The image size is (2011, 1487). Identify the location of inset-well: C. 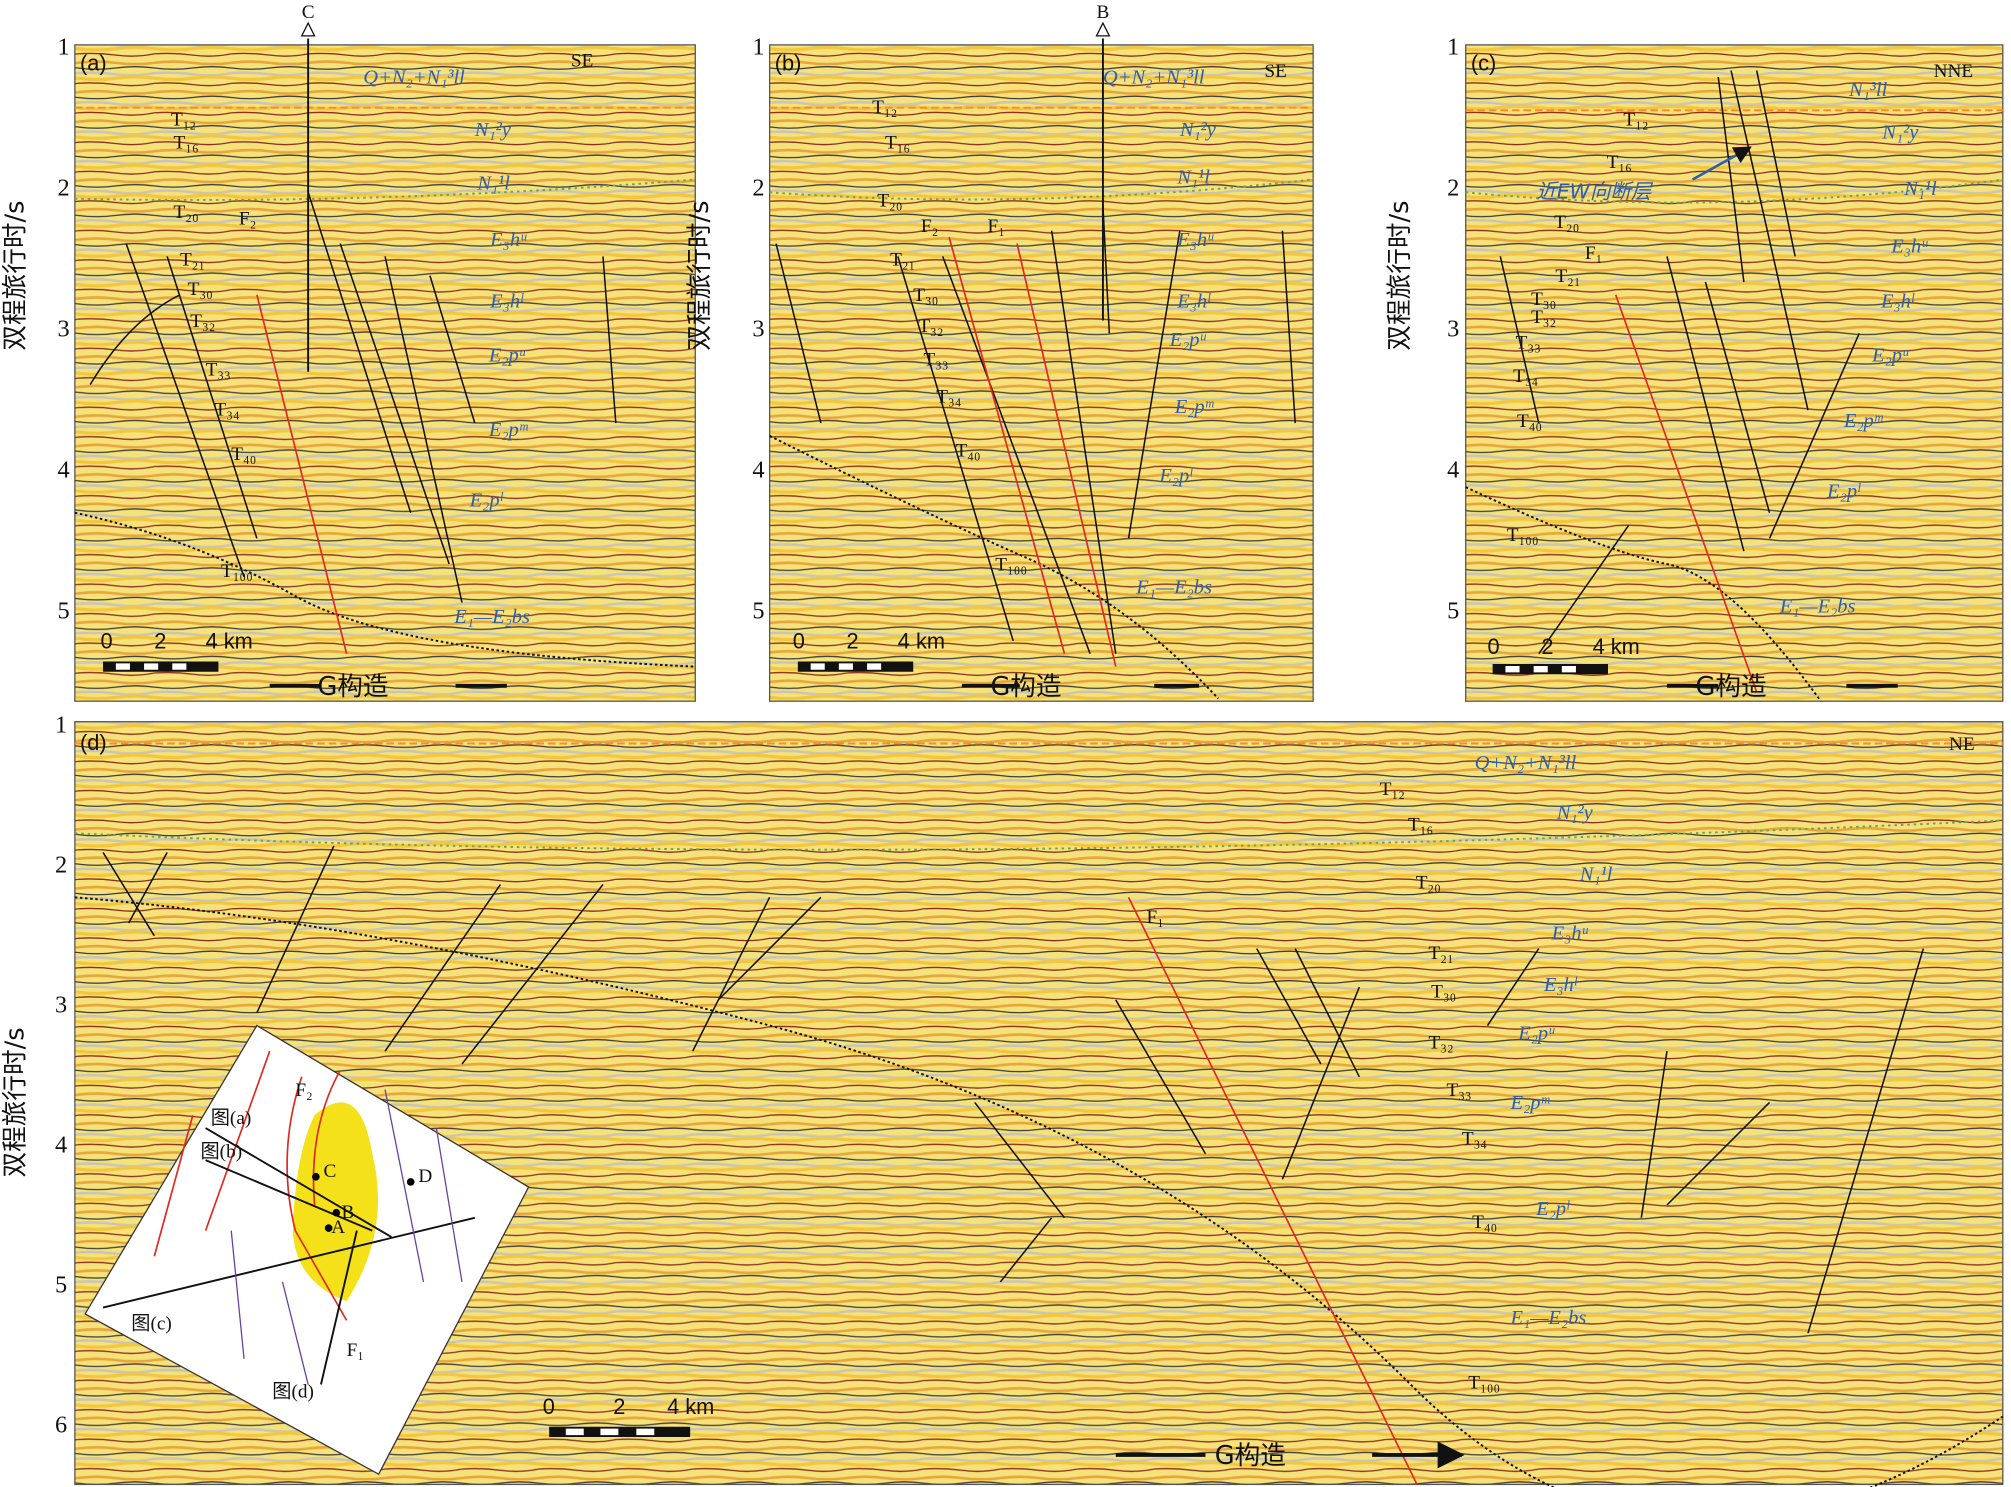
(330, 1171).